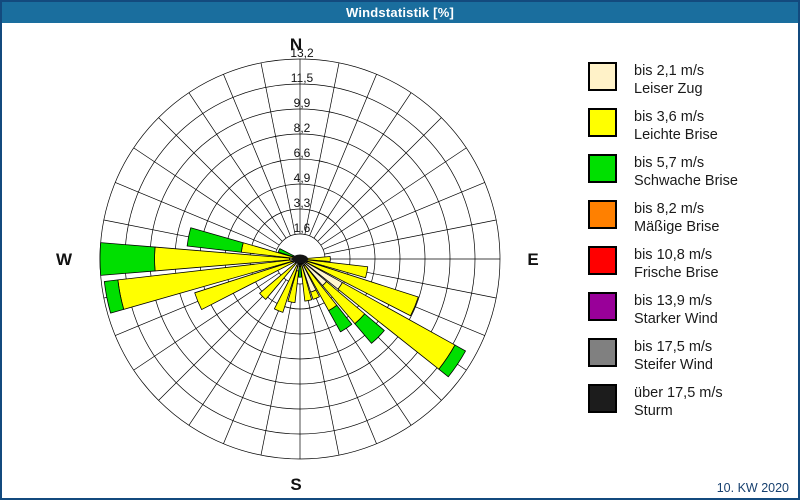 The height and width of the screenshot is (500, 800). Describe the element at coordinates (669, 71) in the screenshot. I see `legend-speed-label: bis 2,1 m/s` at that location.